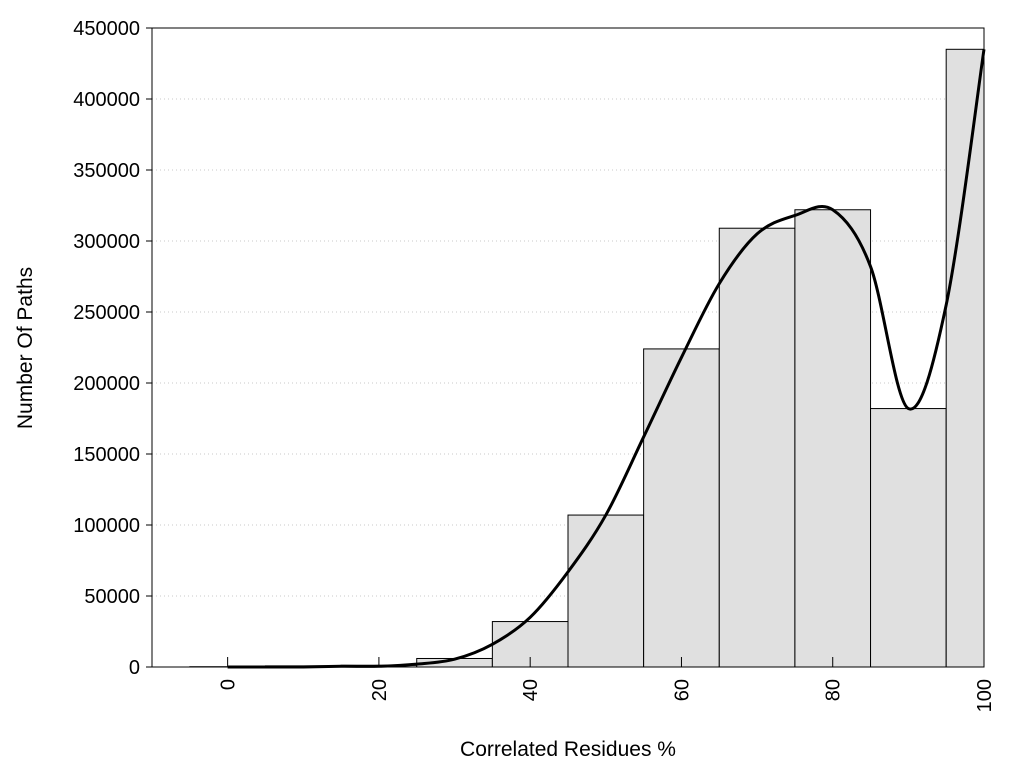 This screenshot has width=1024, height=768. I want to click on x-tick-label: 40, so click(531, 690).